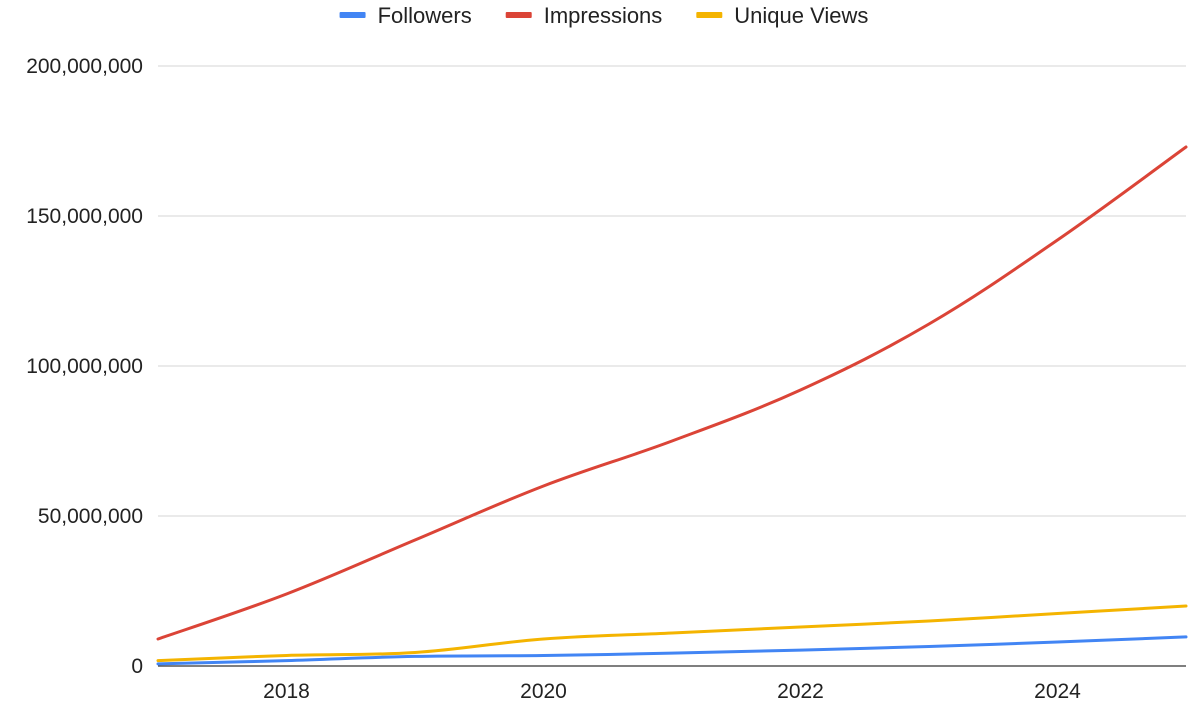 The width and height of the screenshot is (1188, 702). Describe the element at coordinates (800, 691) in the screenshot. I see `x-tick-label: 2022` at that location.